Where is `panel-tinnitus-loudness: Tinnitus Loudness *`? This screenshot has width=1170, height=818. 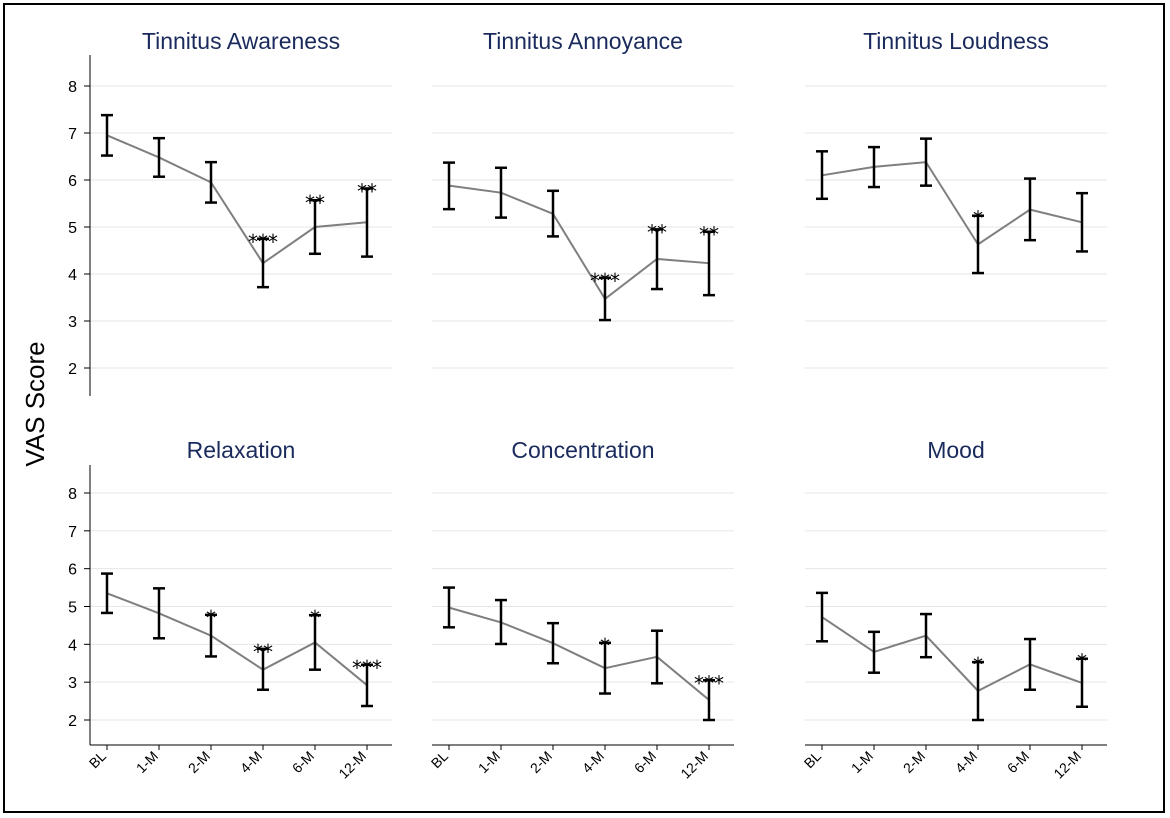
panel-tinnitus-loudness: Tinnitus Loudness * is located at coordinates (956, 198).